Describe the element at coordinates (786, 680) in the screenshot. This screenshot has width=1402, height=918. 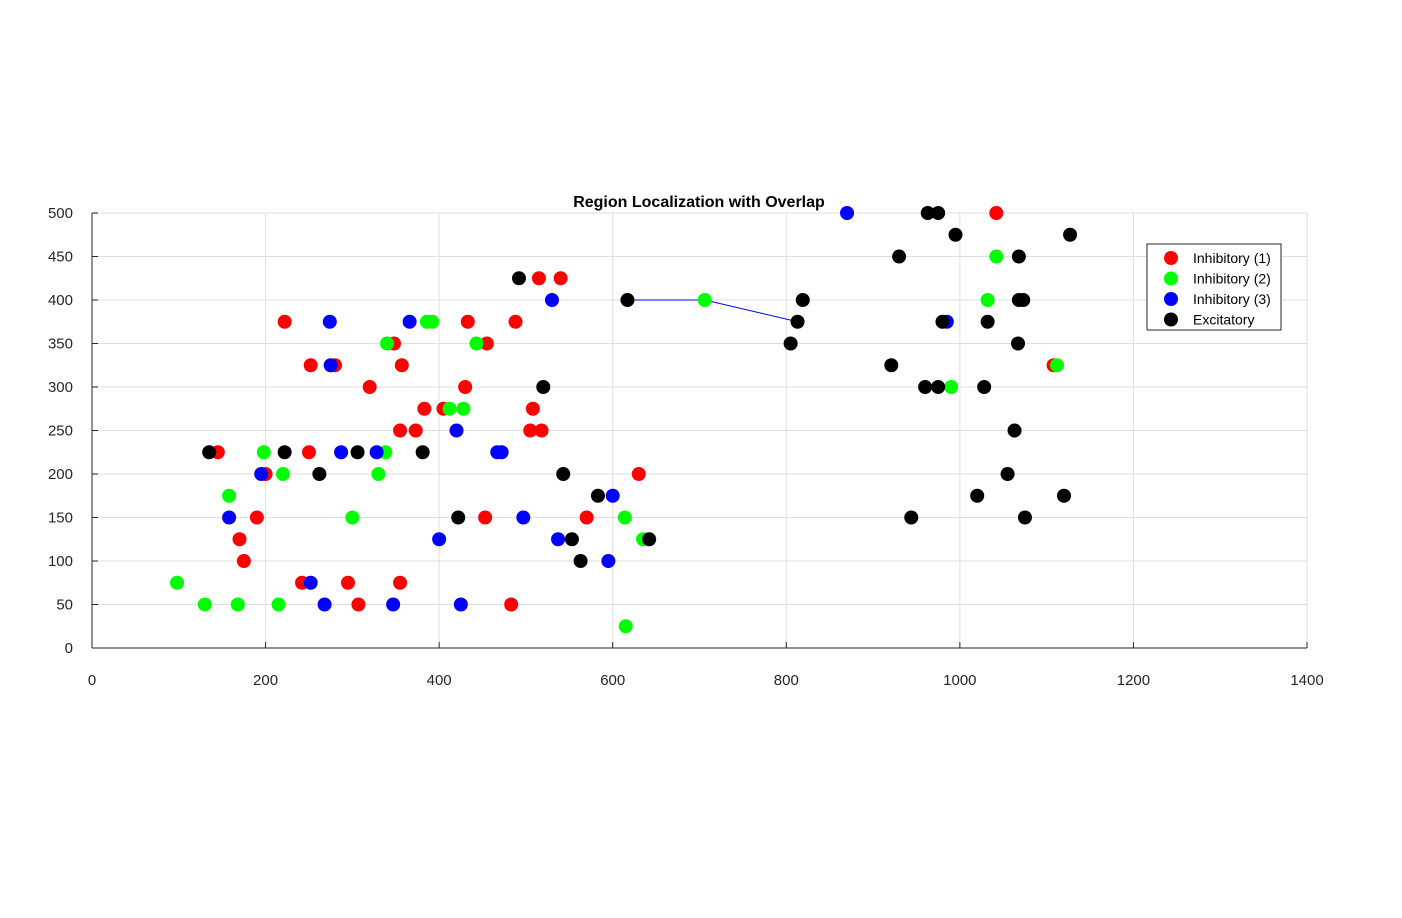
I see `x-tick-label: 800` at that location.